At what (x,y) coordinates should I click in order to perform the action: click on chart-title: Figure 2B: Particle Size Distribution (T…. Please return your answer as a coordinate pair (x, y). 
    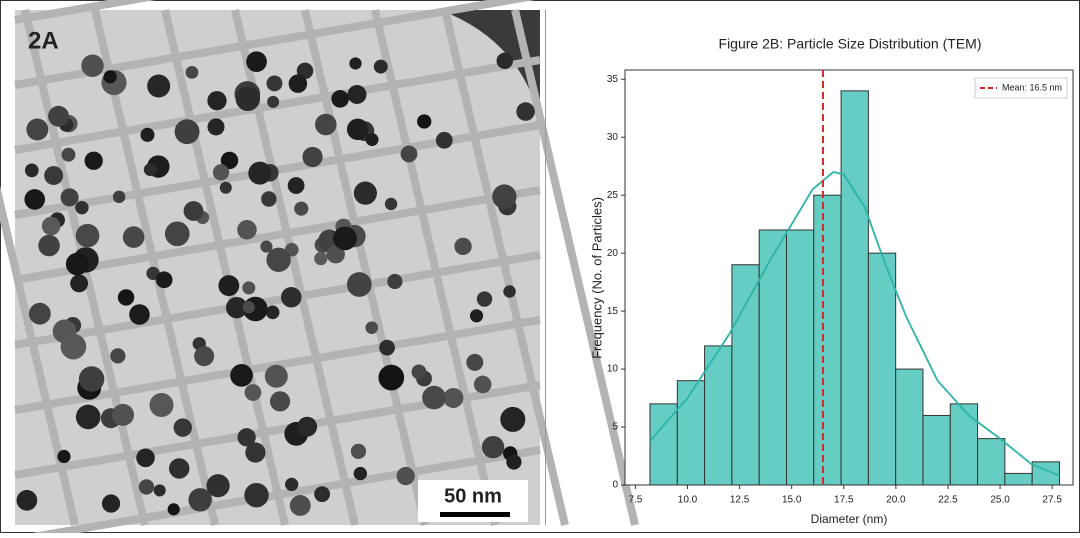
    Looking at the image, I should click on (850, 44).